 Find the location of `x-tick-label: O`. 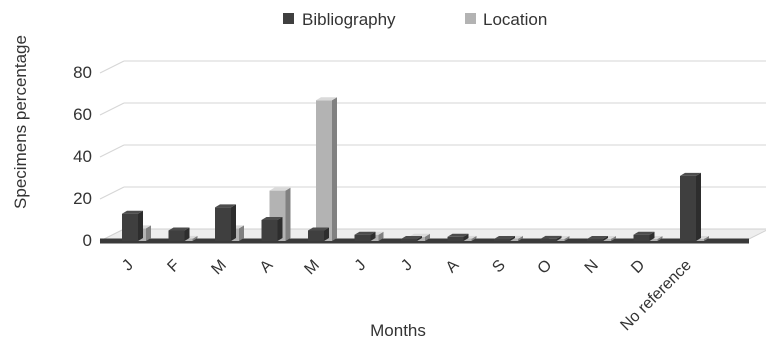

x-tick-label: O is located at coordinates (545, 267).